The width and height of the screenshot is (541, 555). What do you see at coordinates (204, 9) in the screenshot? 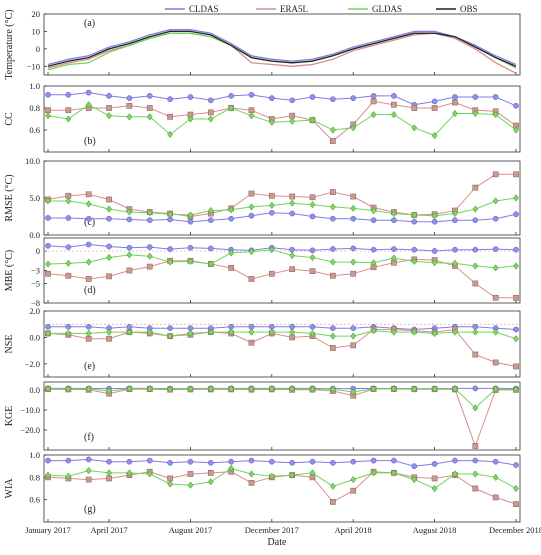
I see `legend-label: CLDAS` at bounding box center [204, 9].